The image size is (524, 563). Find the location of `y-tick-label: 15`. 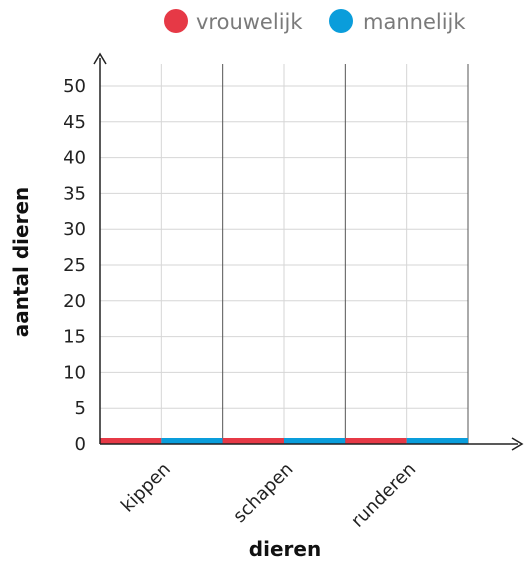

y-tick-label: 15 is located at coordinates (74, 337).